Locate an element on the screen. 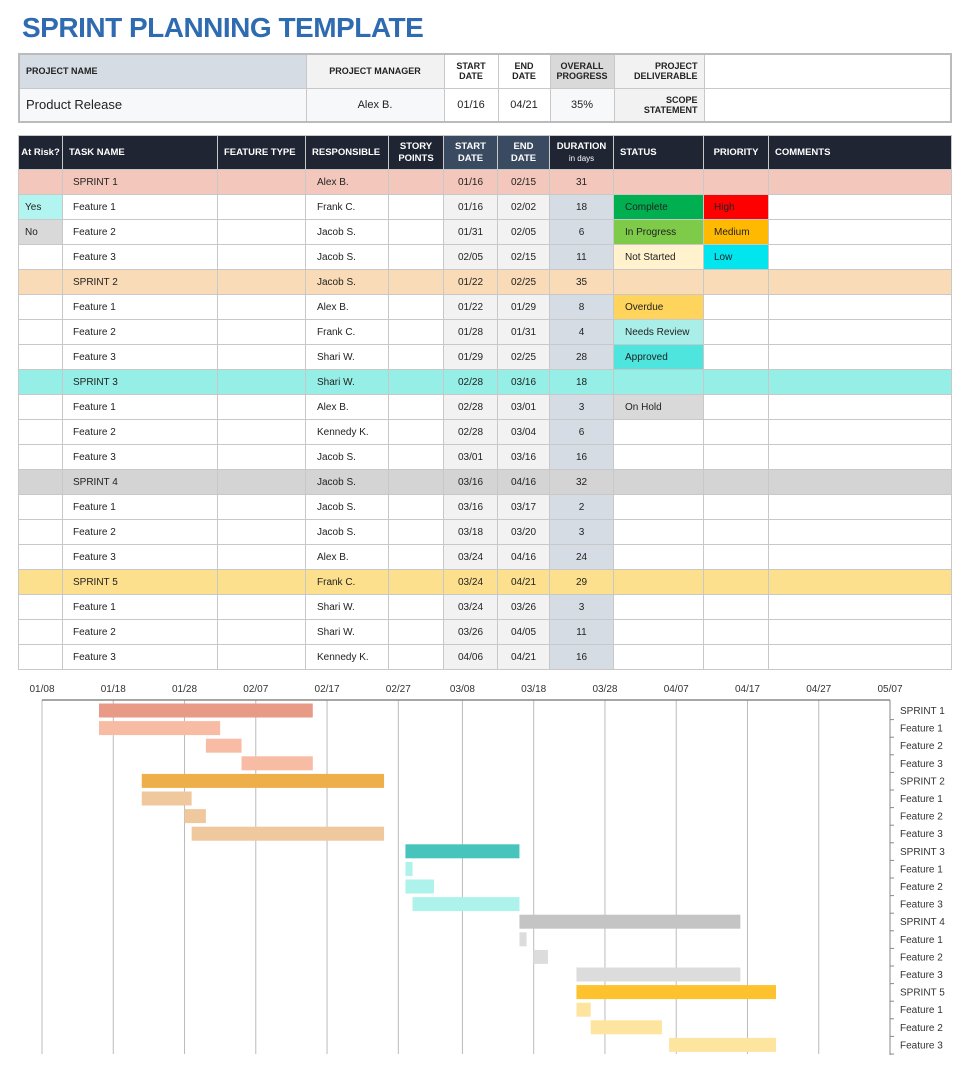 The width and height of the screenshot is (972, 1083). start-date-cell: 03/18 is located at coordinates (470, 532).